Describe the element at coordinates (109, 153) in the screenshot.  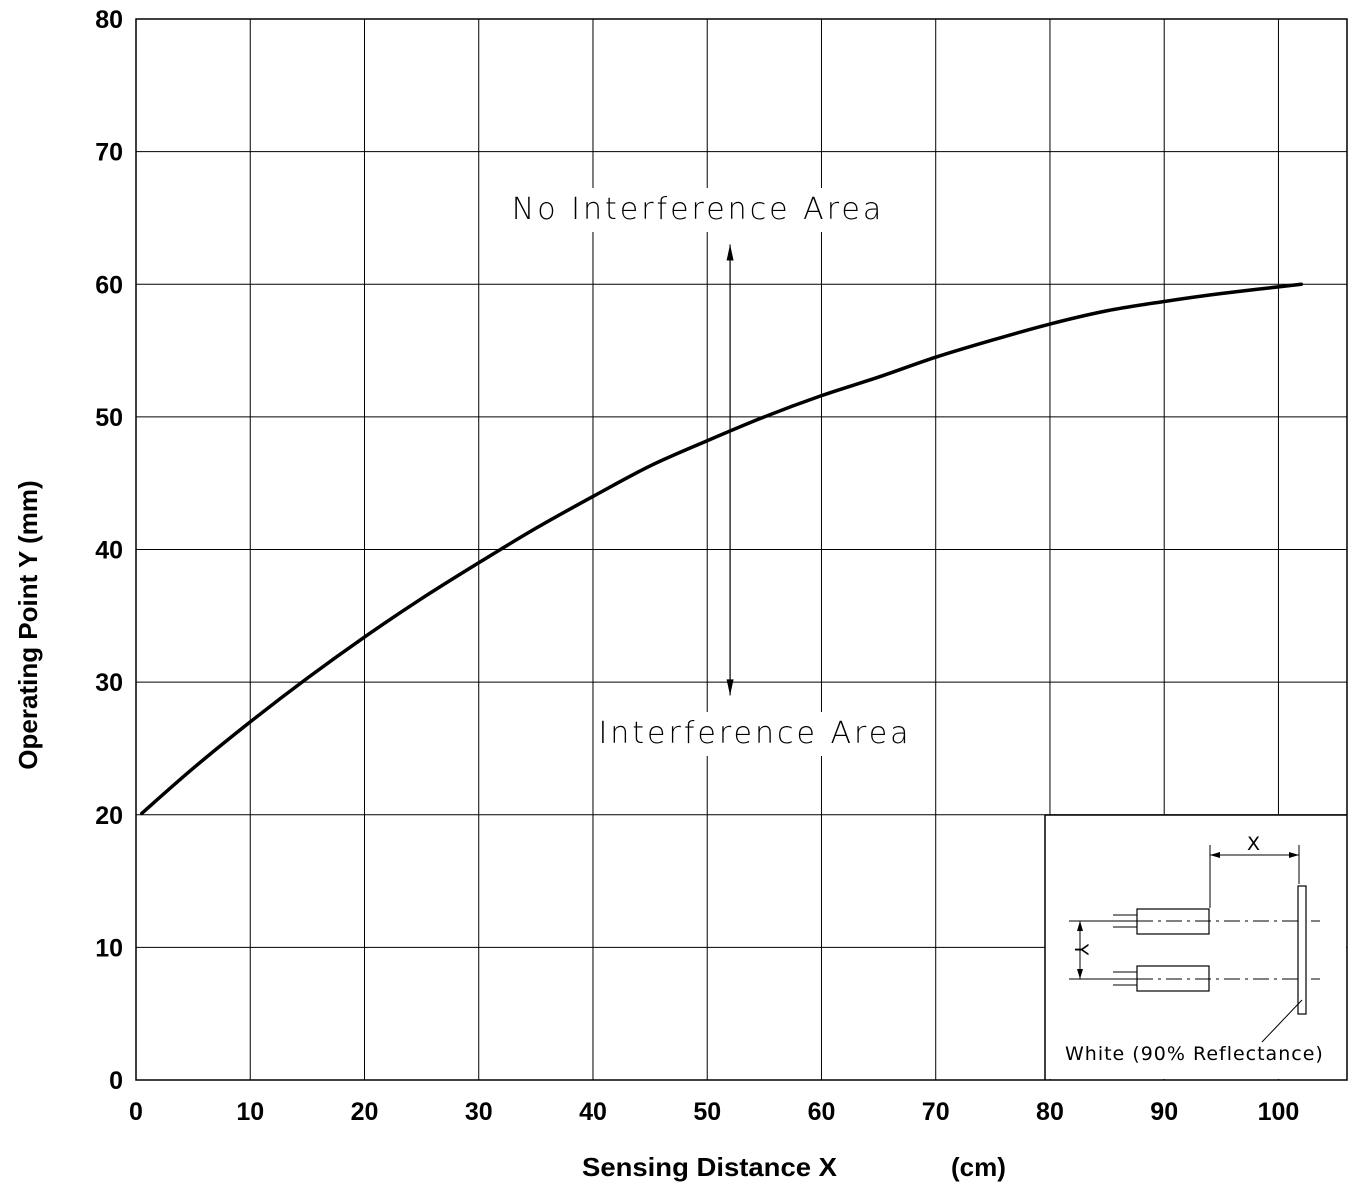
I see `y-tick-label: 70` at that location.